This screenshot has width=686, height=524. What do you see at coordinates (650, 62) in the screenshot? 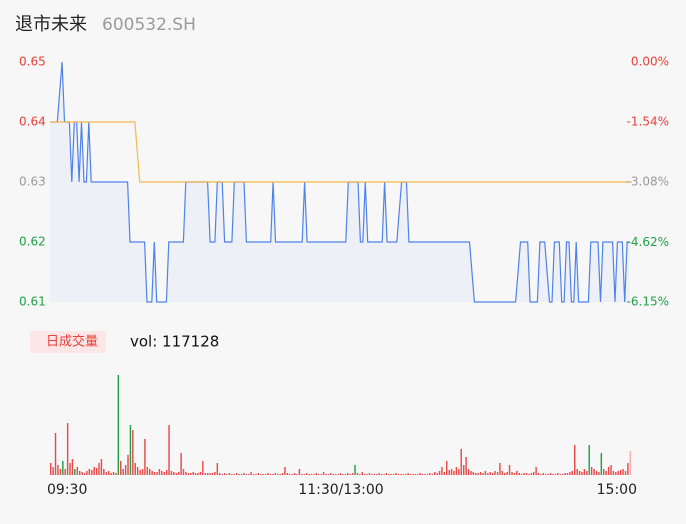
I see `y2-tick-label: 0.00%` at bounding box center [650, 62].